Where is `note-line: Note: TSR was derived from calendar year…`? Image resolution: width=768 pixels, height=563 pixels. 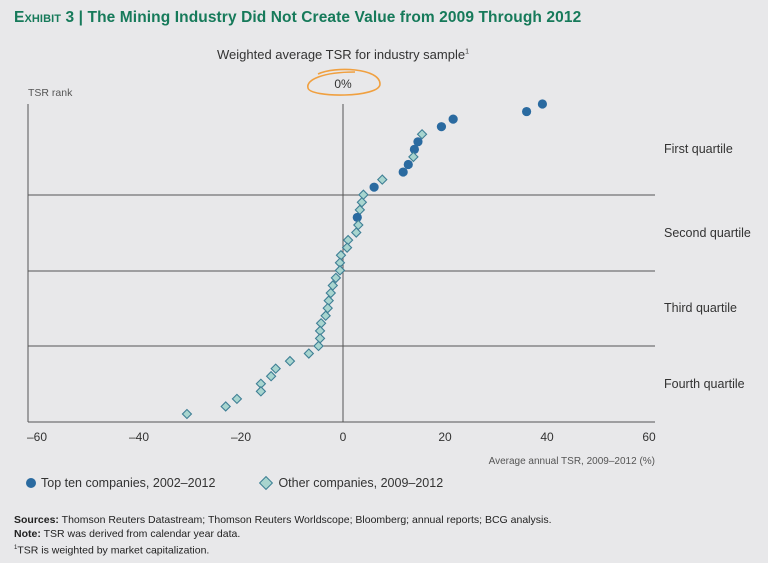 note-line: Note: TSR was derived from calendar year… is located at coordinates (283, 534).